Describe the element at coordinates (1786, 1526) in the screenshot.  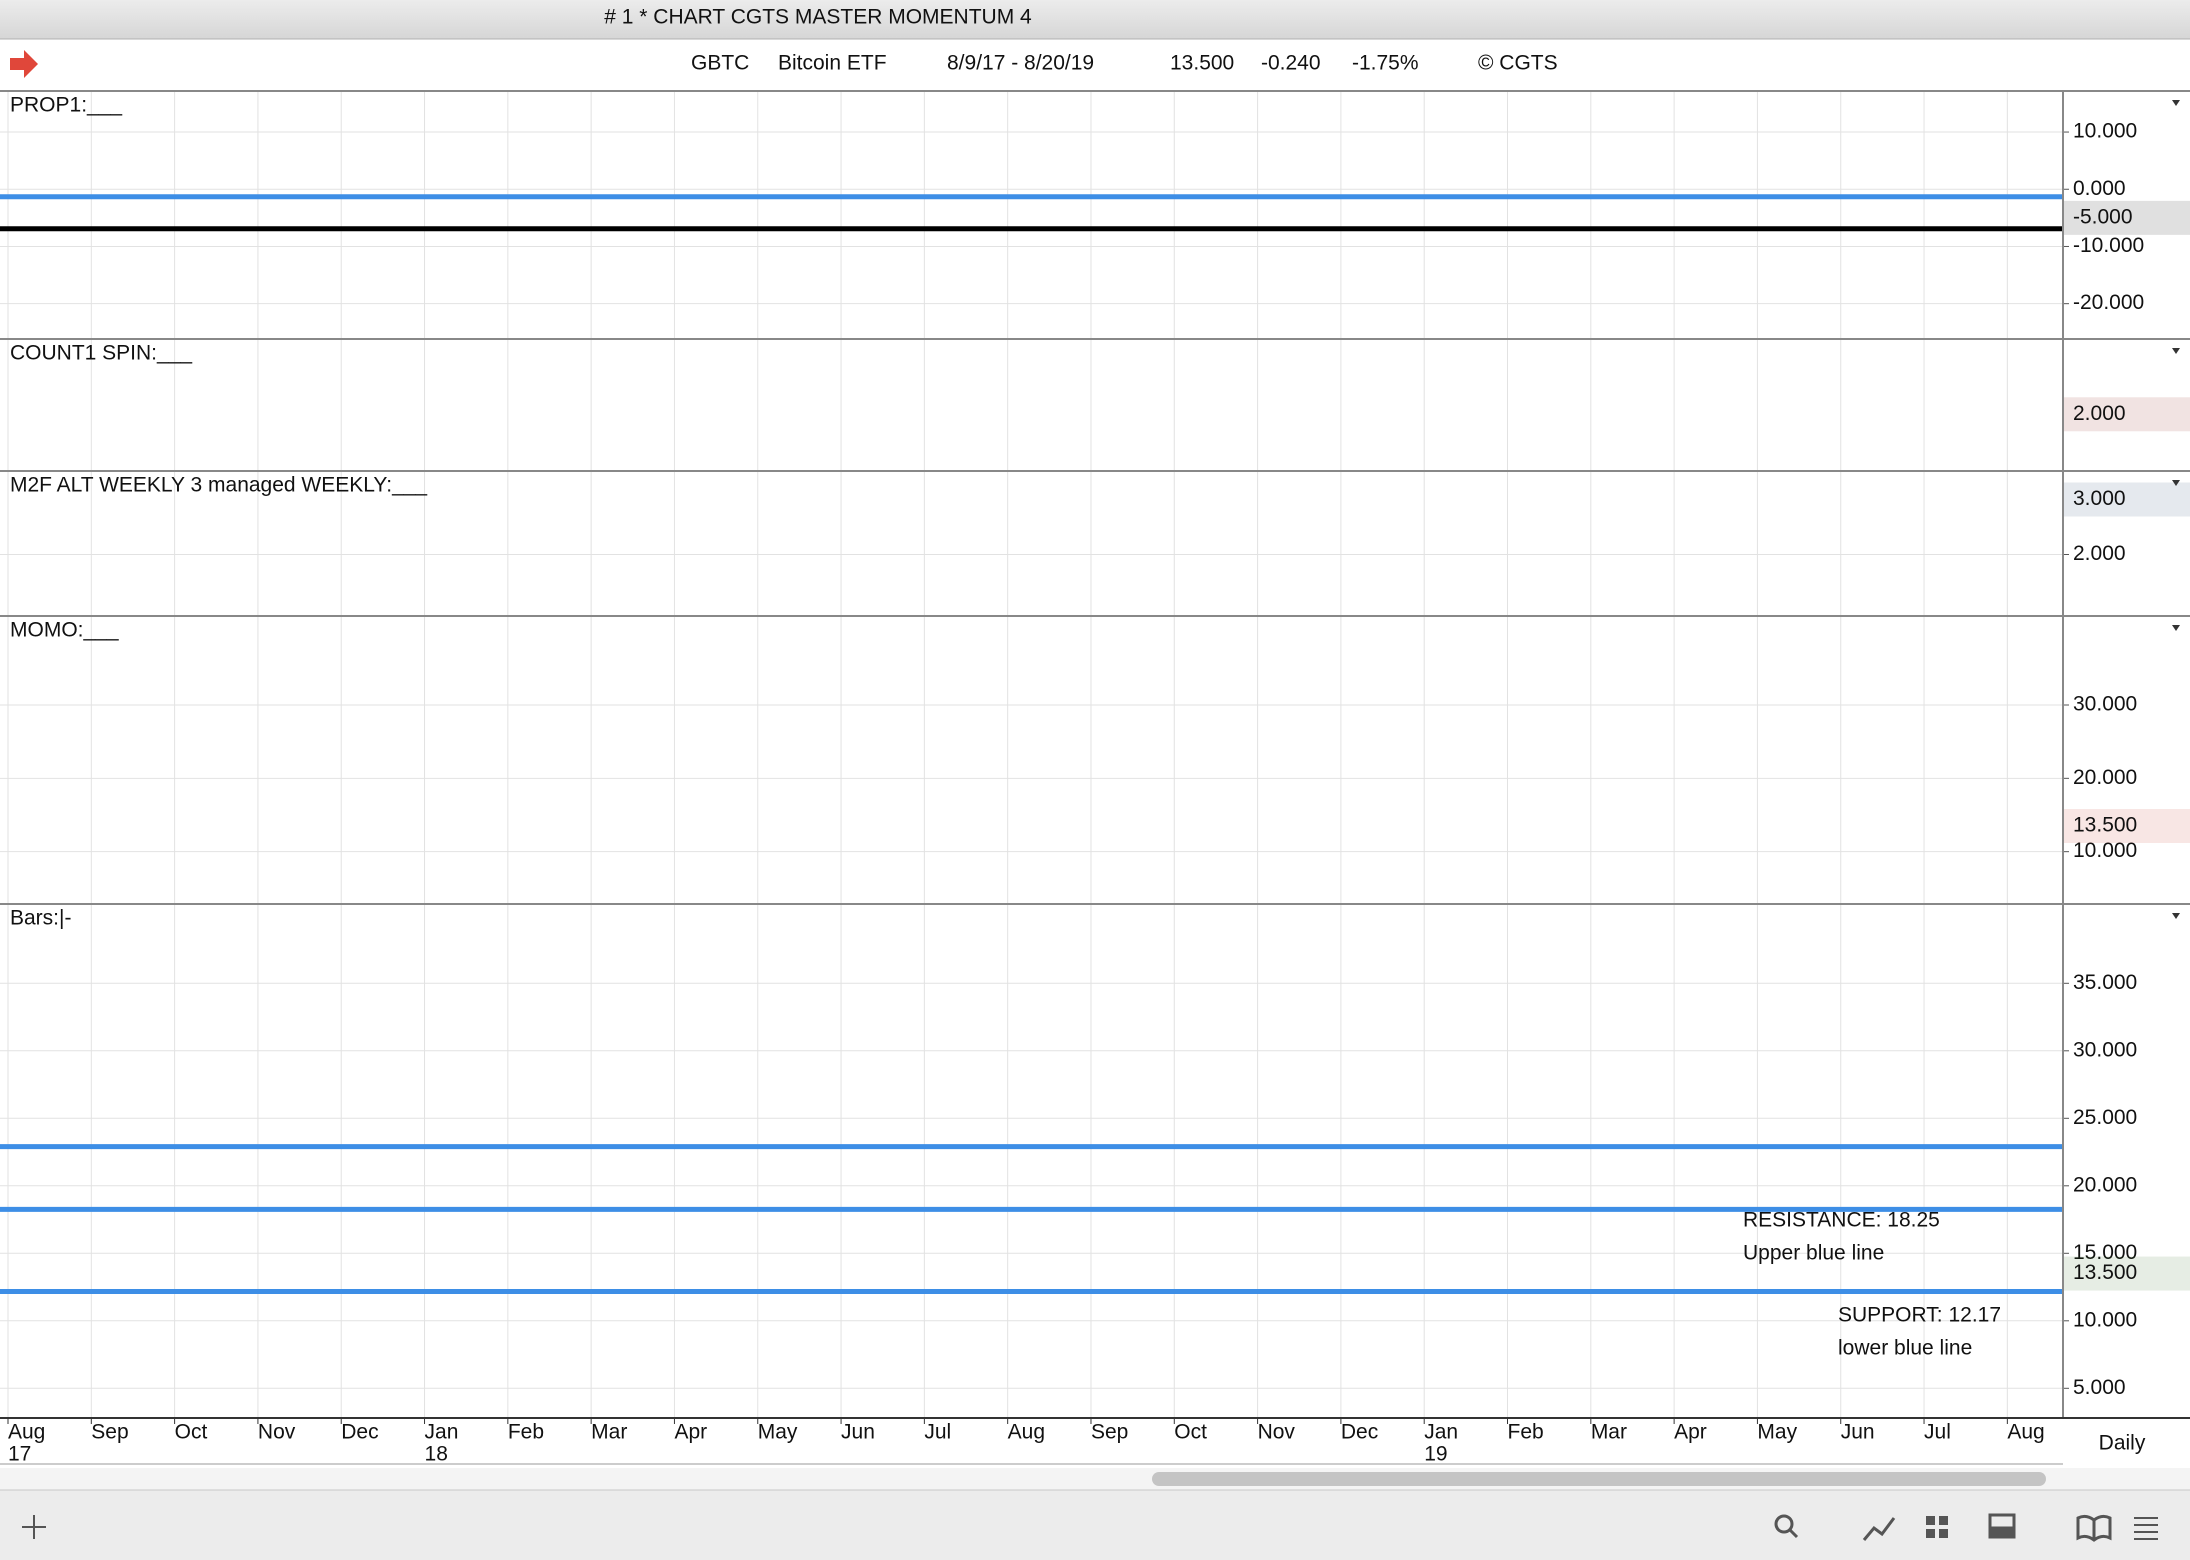
I see `search-button` at that location.